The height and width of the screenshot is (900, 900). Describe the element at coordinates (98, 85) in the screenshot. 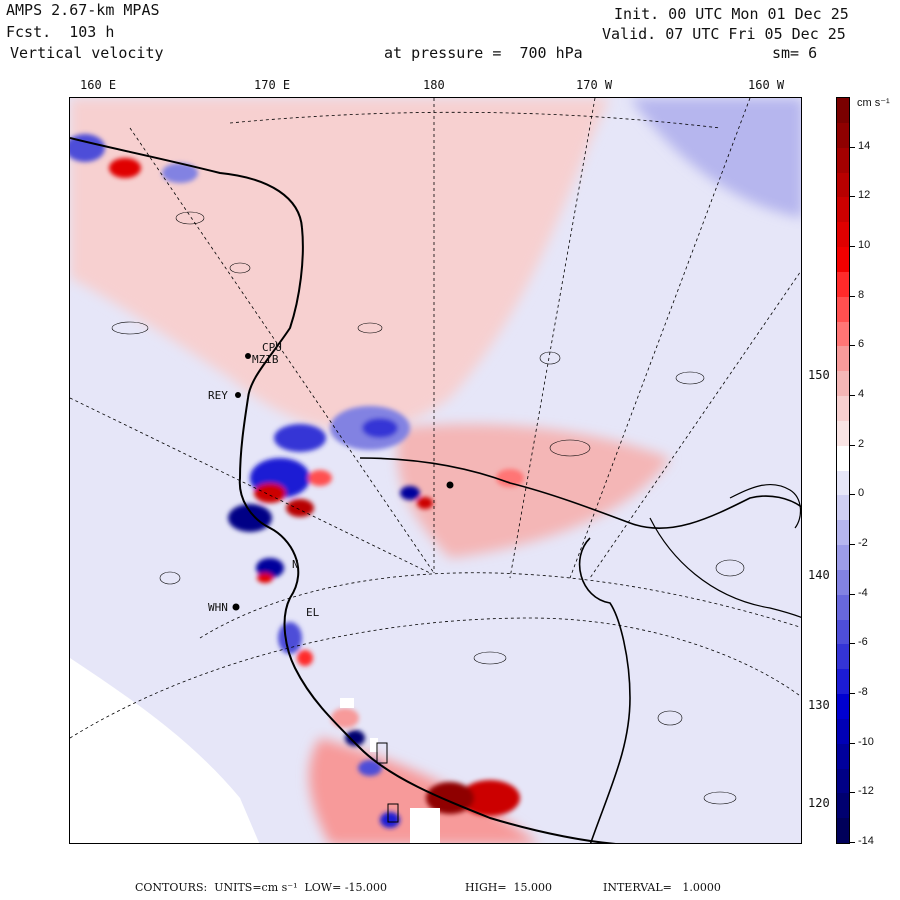

I see `lon-tick-160e: 160 E` at that location.